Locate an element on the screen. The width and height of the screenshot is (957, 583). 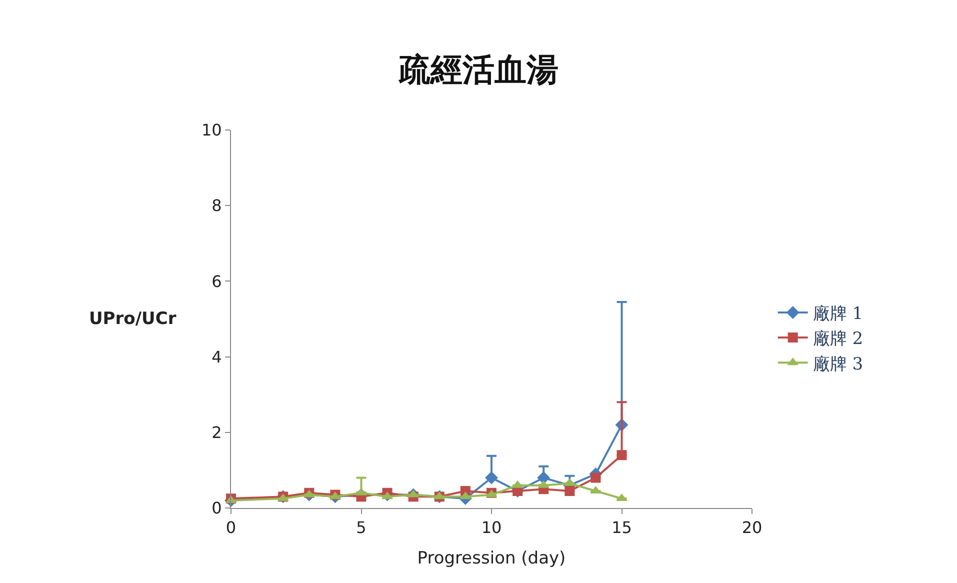
x-tick-label: 20 is located at coordinates (752, 528).